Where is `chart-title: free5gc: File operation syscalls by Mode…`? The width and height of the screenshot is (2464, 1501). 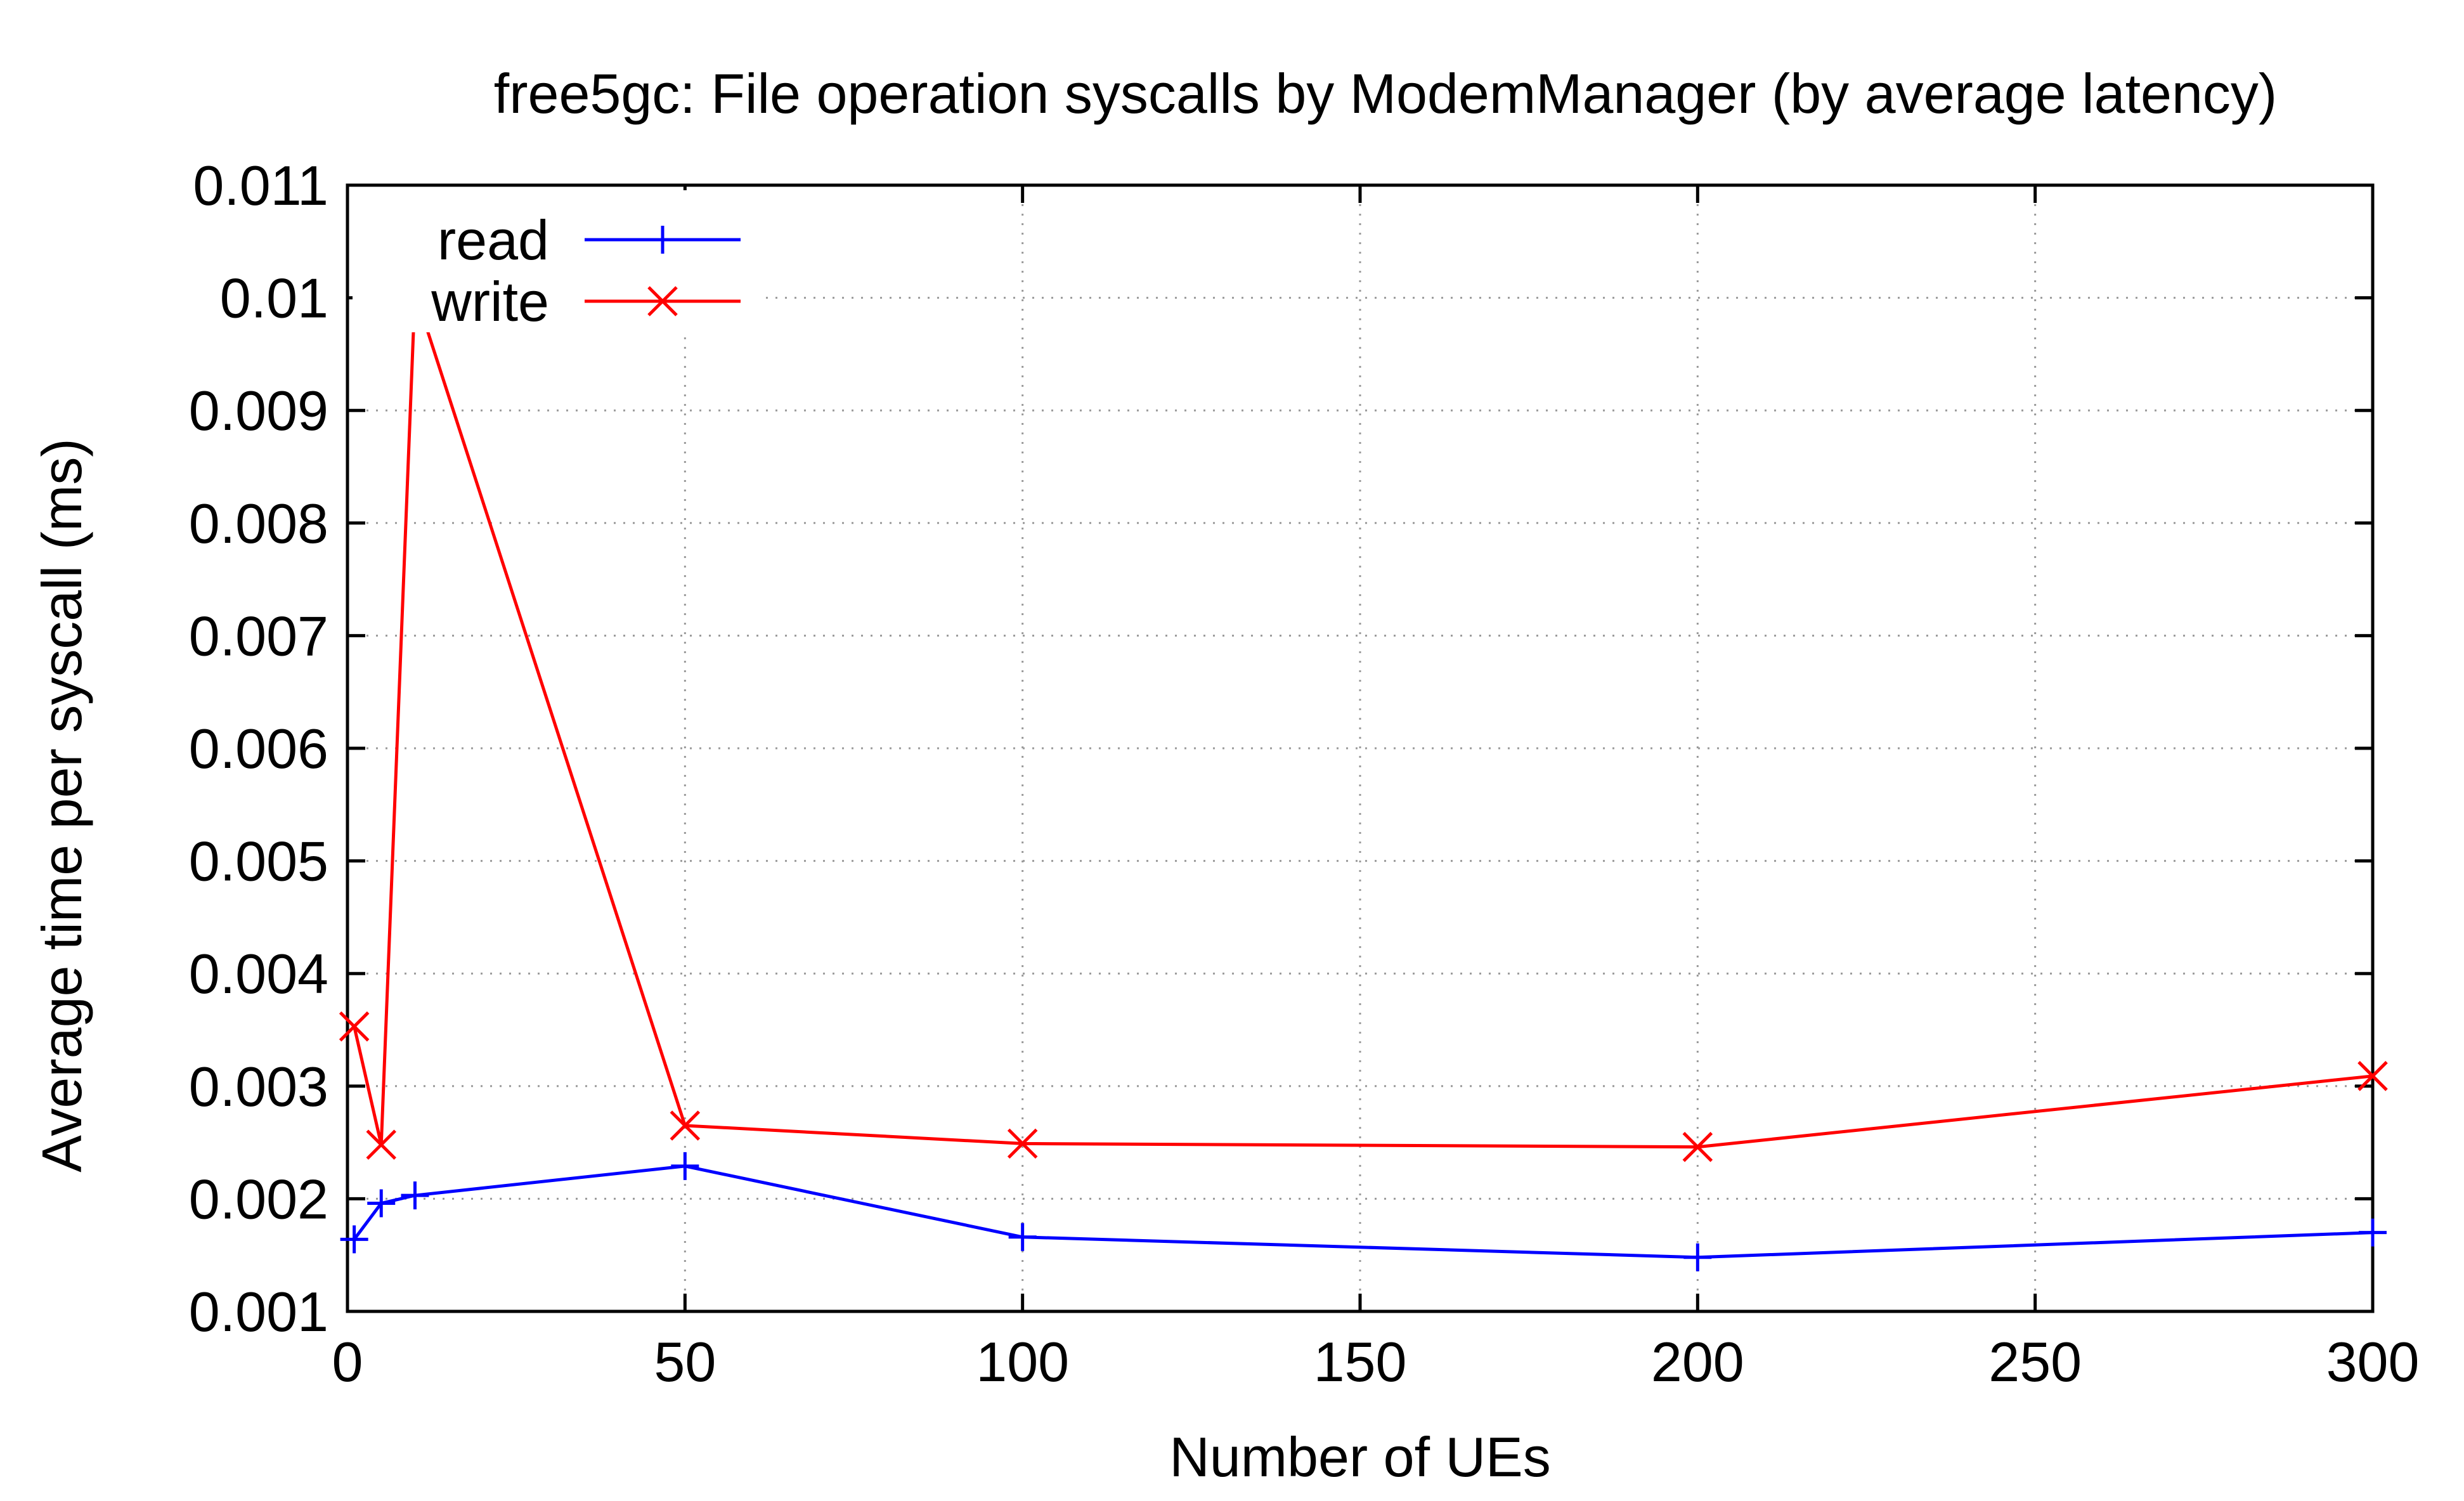
chart-title: free5gc: File operation syscalls by Mode… is located at coordinates (1385, 93).